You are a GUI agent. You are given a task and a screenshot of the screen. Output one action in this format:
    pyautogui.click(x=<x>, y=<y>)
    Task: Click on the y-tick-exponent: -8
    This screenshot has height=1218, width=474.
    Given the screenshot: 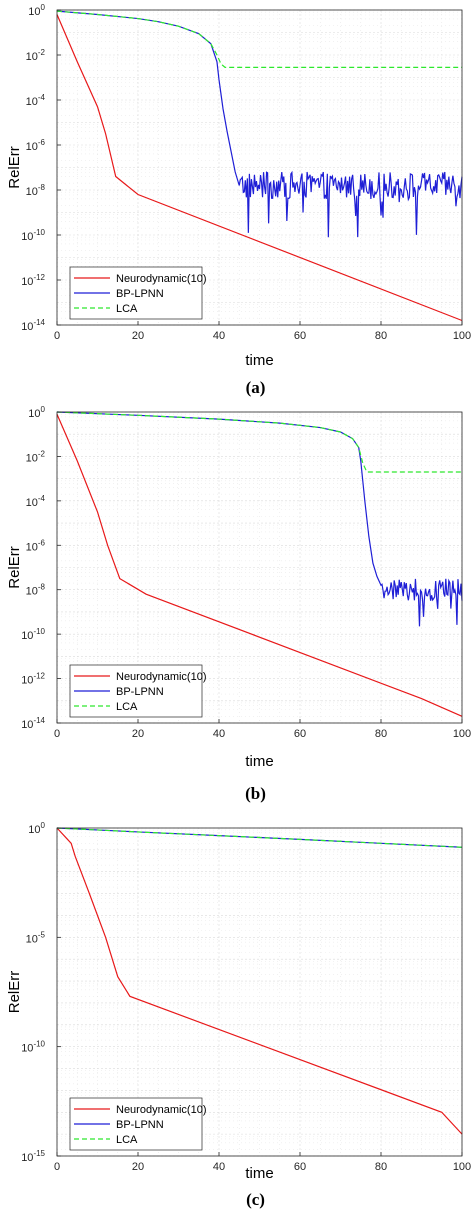 What is the action you would take?
    pyautogui.click(x=42, y=587)
    